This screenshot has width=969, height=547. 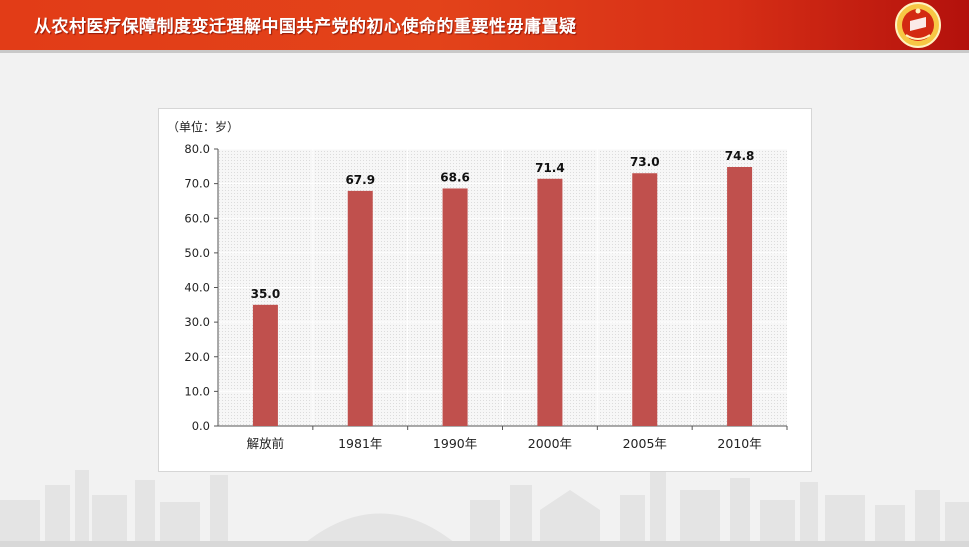 What do you see at coordinates (305, 27) in the screenshot?
I see `page-title: 从农村医疗保障制度变迁理解中国共产党的初心使命的重要性毋庸置疑` at bounding box center [305, 27].